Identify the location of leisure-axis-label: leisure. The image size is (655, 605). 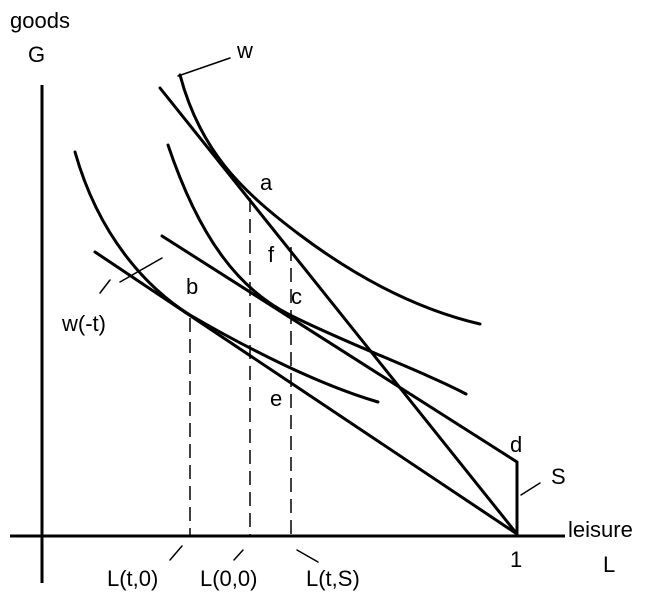
(600, 529).